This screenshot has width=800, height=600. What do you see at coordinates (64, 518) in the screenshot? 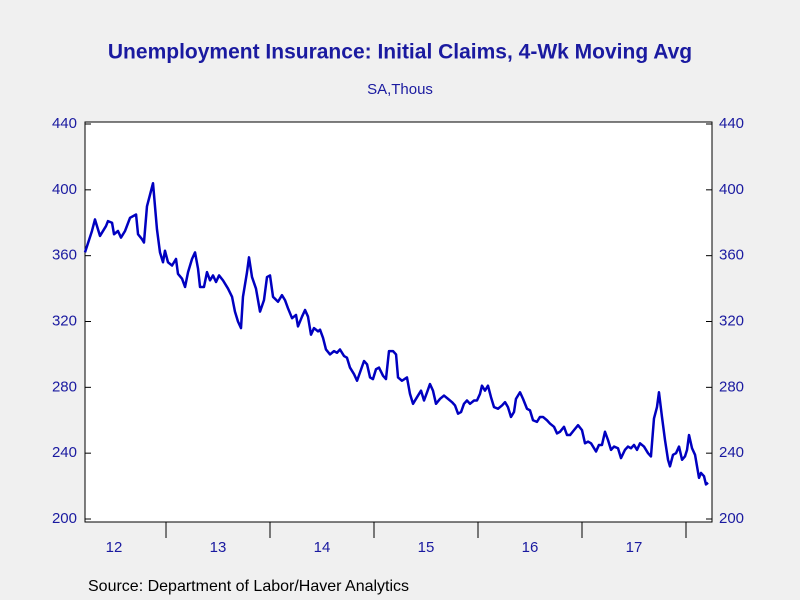
I see `y-tick-label: 200` at bounding box center [64, 518].